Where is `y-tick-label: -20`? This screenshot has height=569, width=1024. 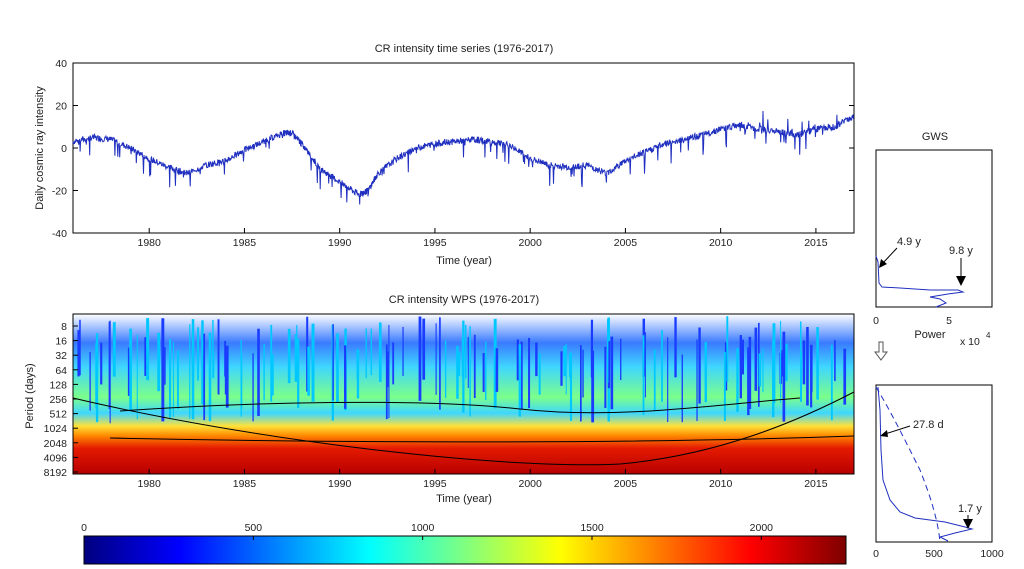 y-tick-label: -20 is located at coordinates (59, 192).